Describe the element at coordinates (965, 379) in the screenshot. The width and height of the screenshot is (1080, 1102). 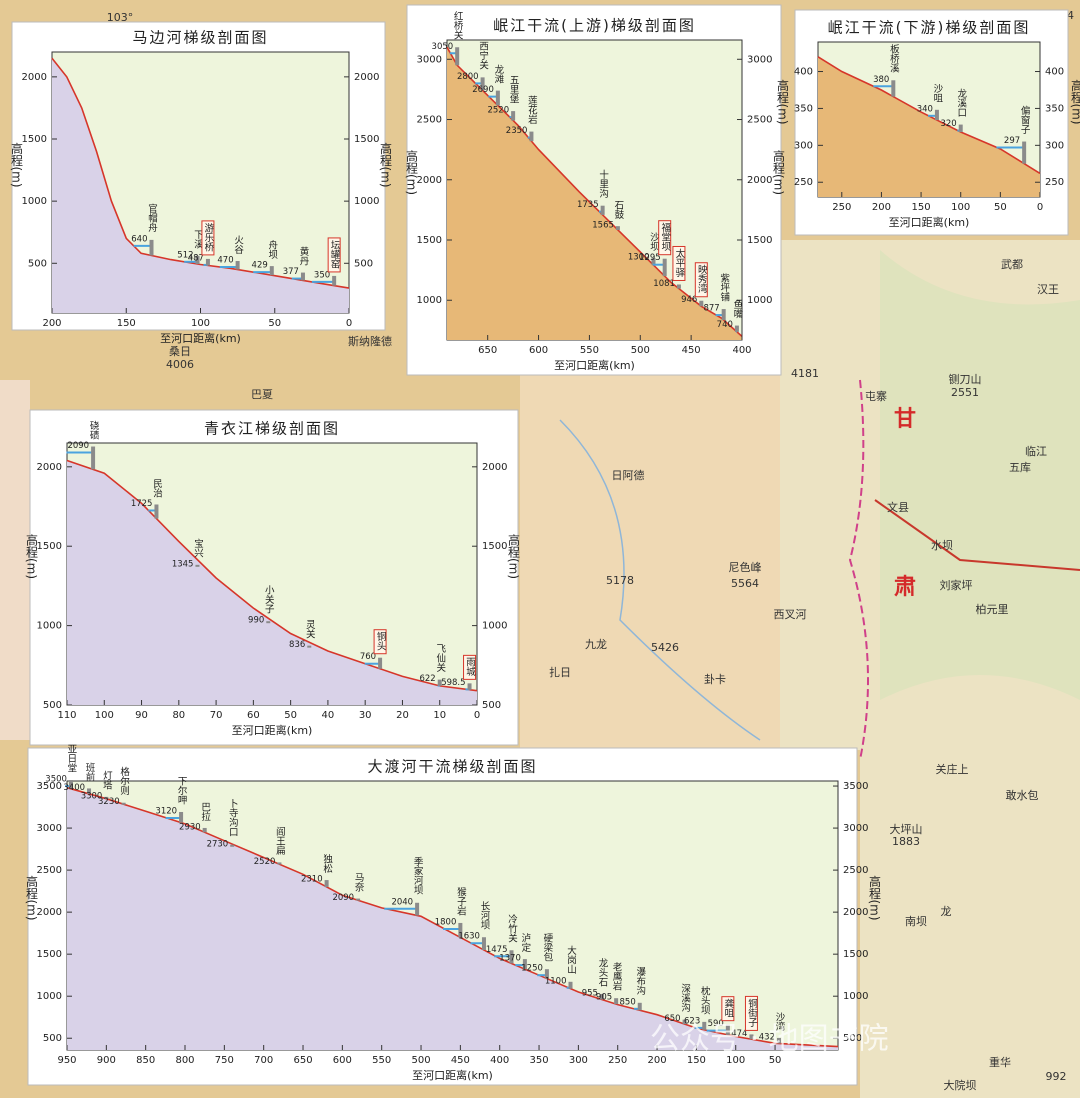
I see `map-label: 铡刀山` at that location.